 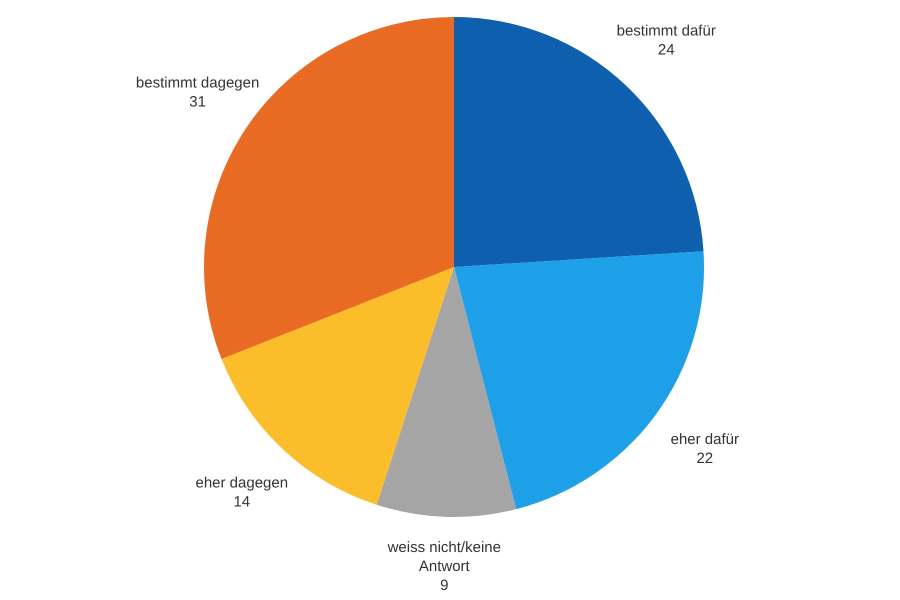 What do you see at coordinates (241, 483) in the screenshot?
I see `slice-label: eher dagegen` at bounding box center [241, 483].